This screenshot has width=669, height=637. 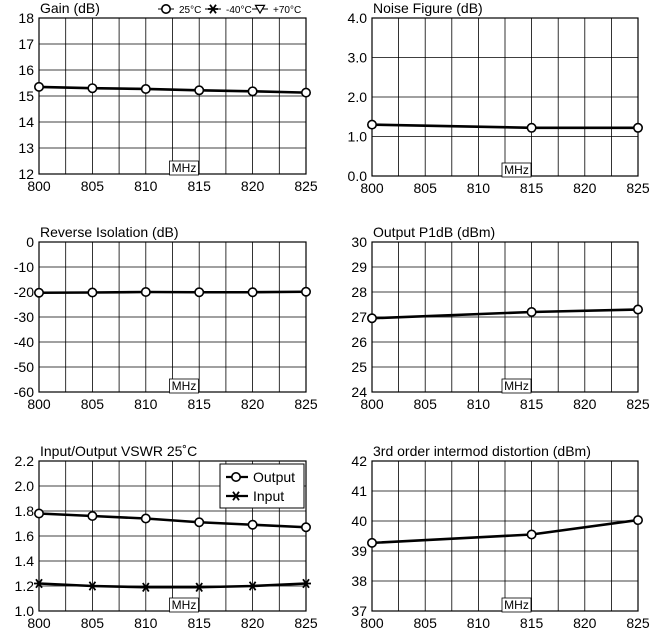 I want to click on y-tick-label: 14, so click(x=26, y=122).